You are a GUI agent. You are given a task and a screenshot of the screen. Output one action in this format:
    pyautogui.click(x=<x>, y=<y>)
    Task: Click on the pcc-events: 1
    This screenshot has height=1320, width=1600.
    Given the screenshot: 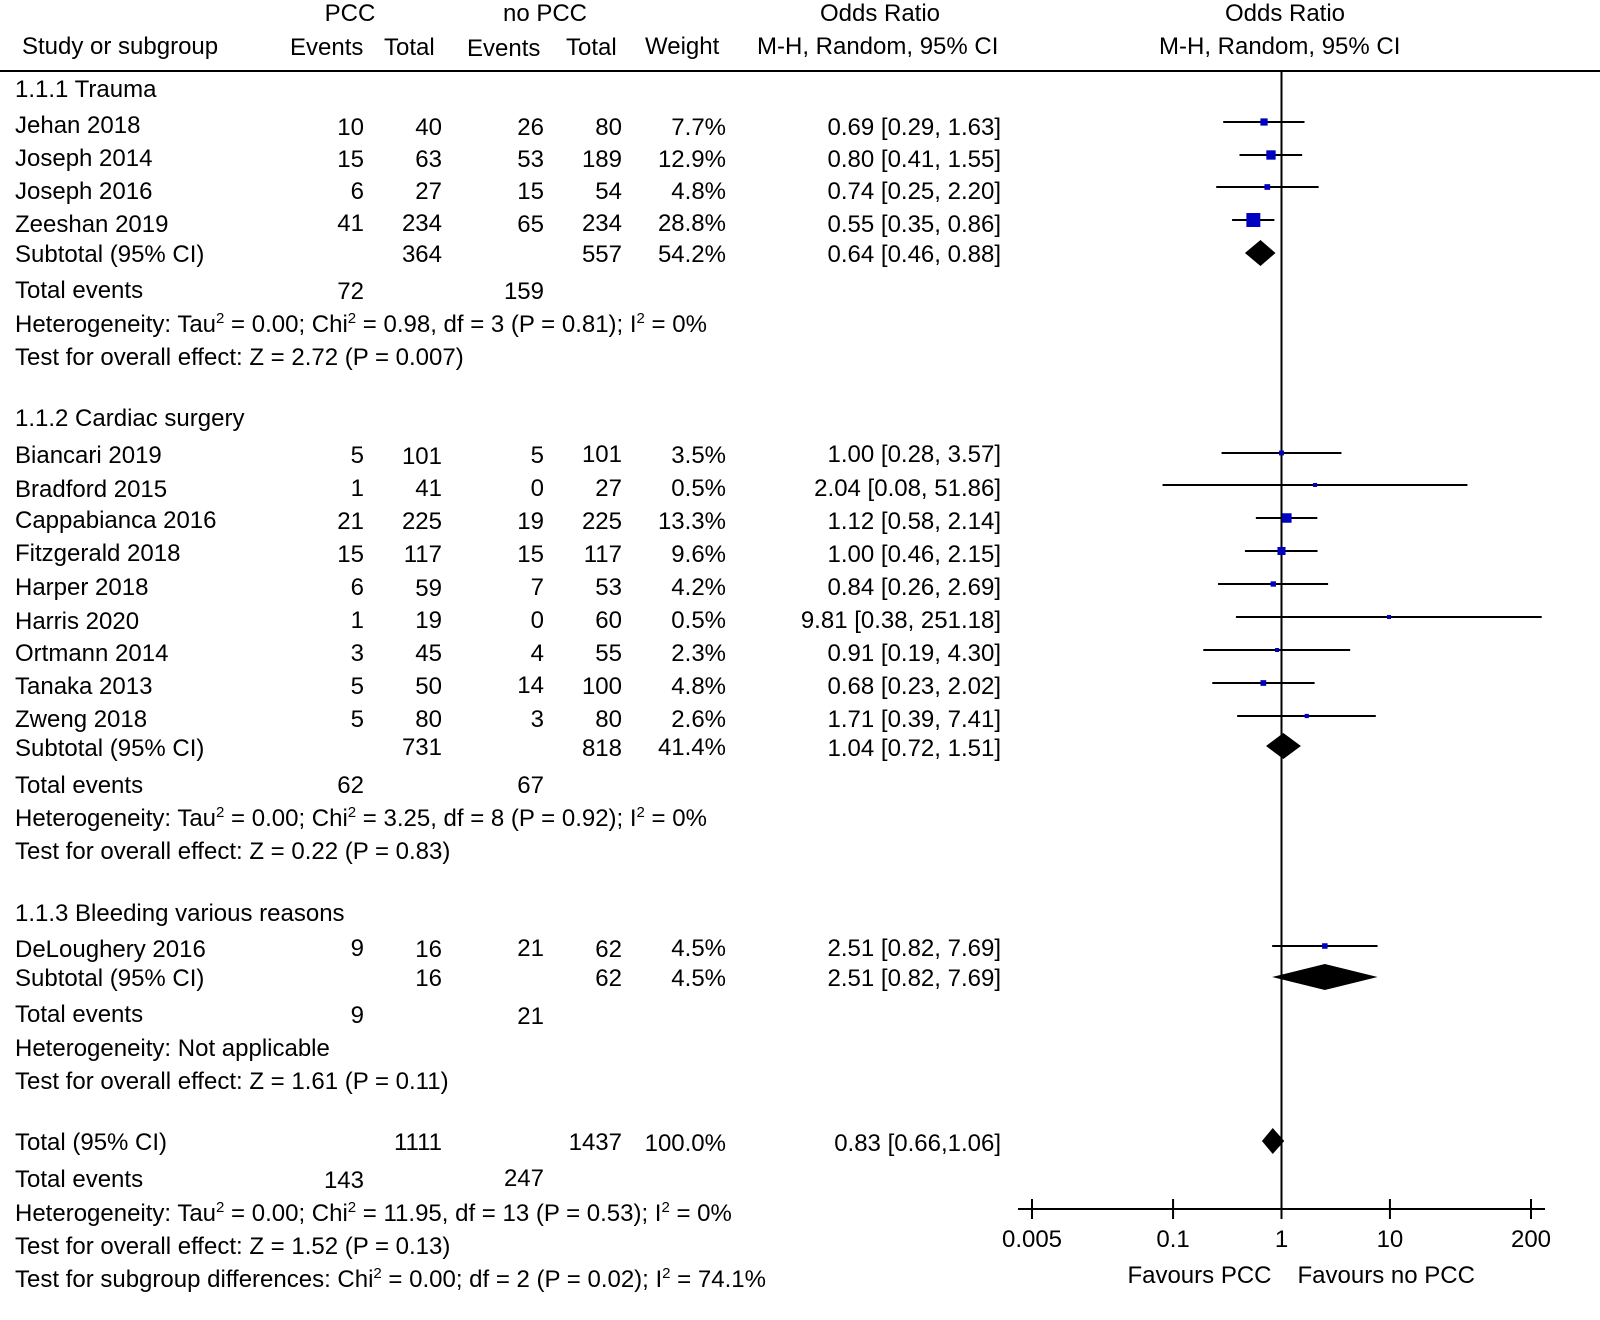 What is the action you would take?
    pyautogui.click(x=357, y=488)
    